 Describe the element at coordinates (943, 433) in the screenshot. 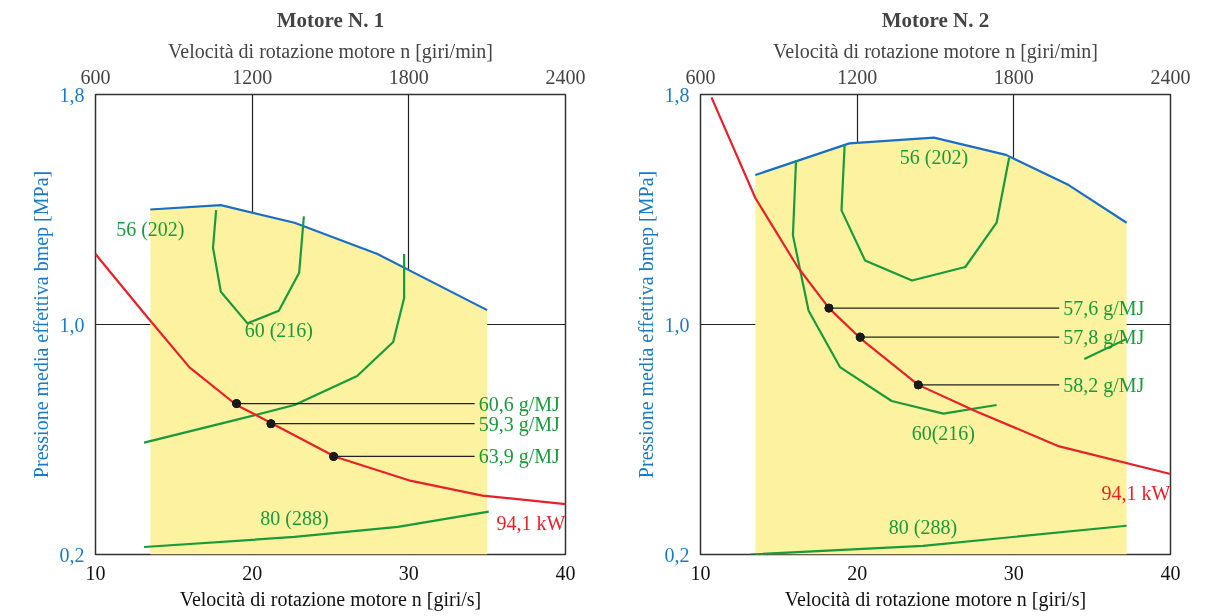

I see `annotation: 60(216)` at that location.